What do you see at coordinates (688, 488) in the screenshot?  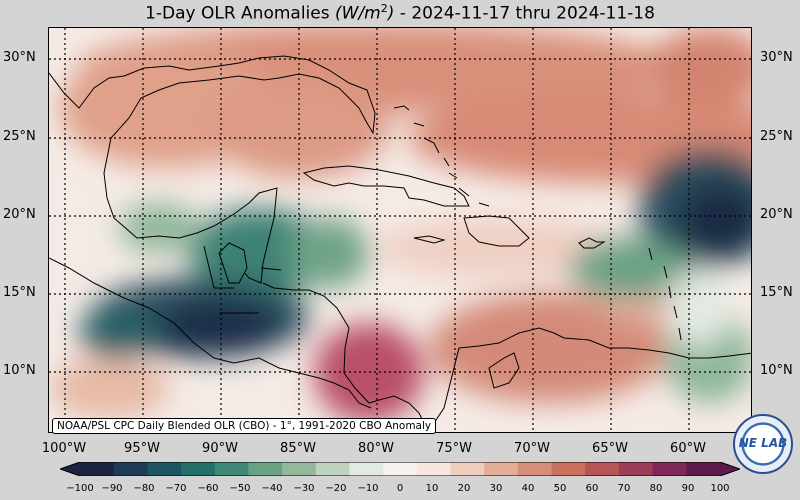 I see `colorbar-tick-label: 90` at bounding box center [688, 488].